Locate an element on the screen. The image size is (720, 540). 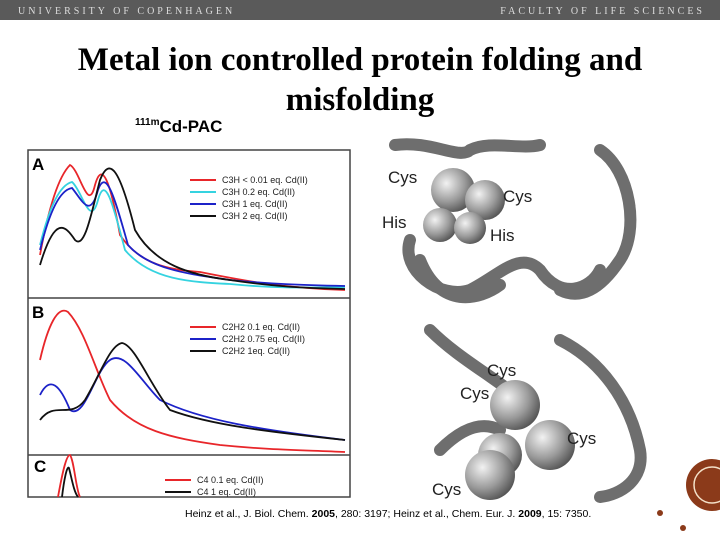
legend-text: C4 0.1 eq. Cd(II) is located at coordinates (230, 480).